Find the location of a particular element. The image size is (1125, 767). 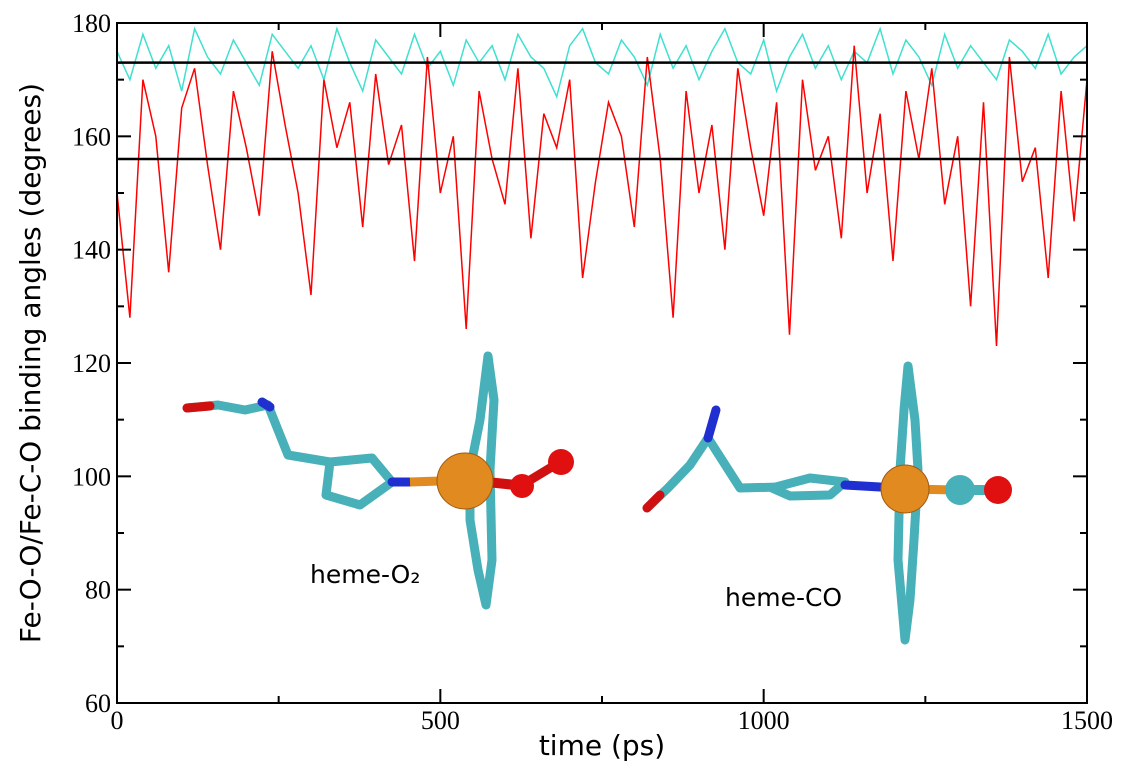

x-tick-label: 0 is located at coordinates (117, 720).